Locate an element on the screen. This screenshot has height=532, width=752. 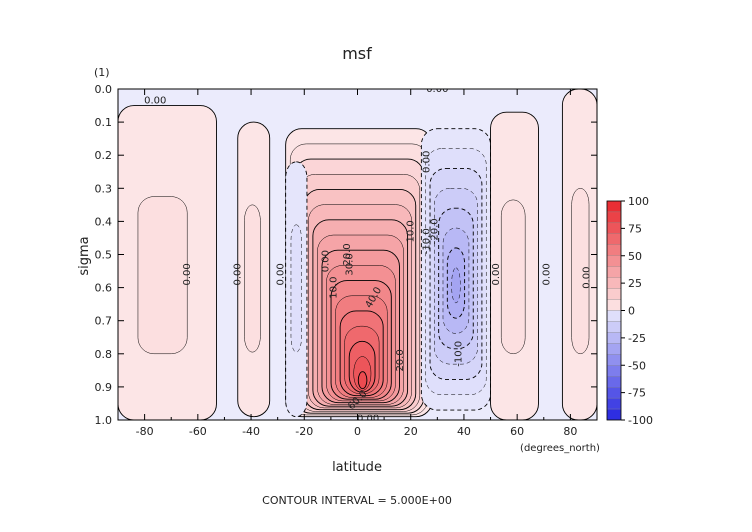
x-tick-label: -60 is located at coordinates (198, 431).